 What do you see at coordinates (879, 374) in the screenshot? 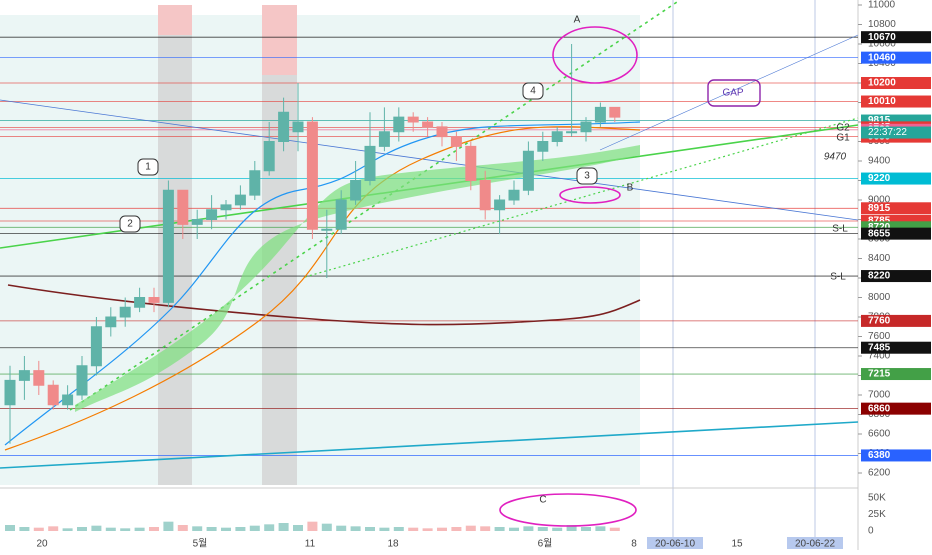
I see `price-tag-label: 7215` at bounding box center [879, 374].